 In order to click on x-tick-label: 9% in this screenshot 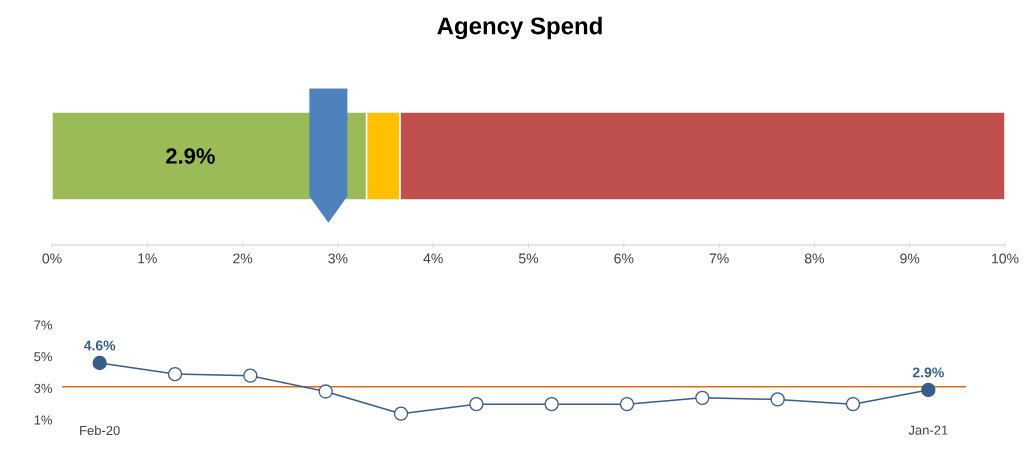, I will do `click(910, 258)`.